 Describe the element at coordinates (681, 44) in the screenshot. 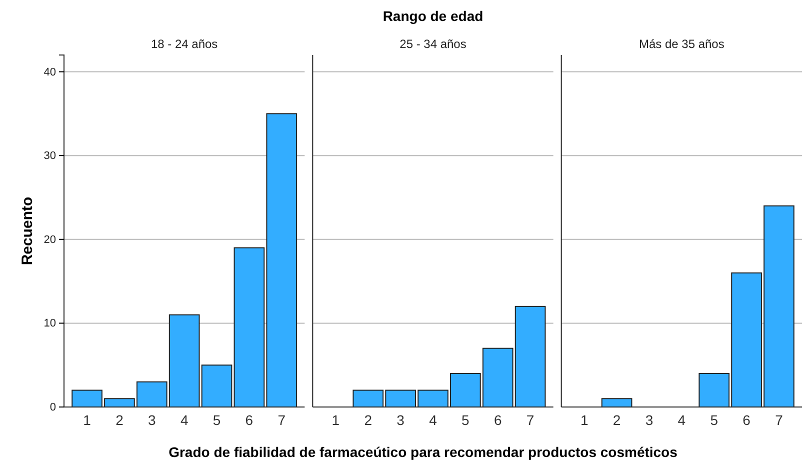

I see `chart-title: Más de 35 años` at that location.